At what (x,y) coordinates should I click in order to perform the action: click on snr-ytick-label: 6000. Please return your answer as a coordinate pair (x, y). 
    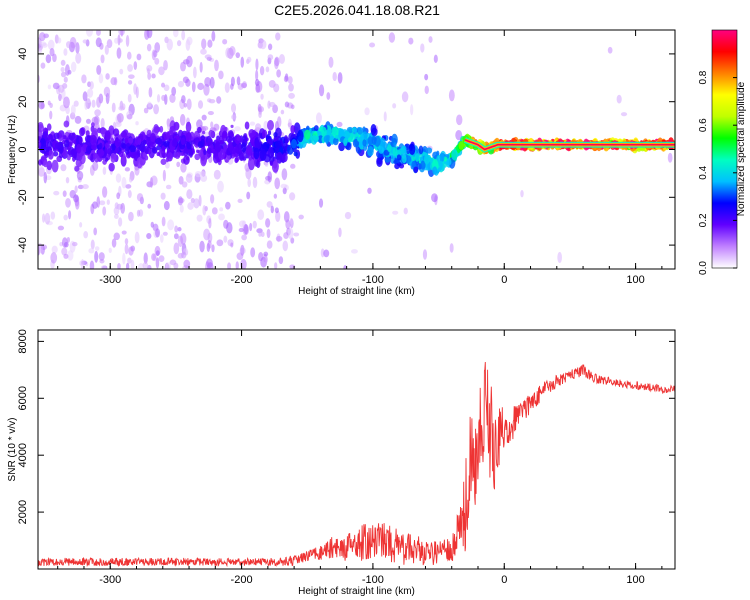
    Looking at the image, I should click on (23, 398).